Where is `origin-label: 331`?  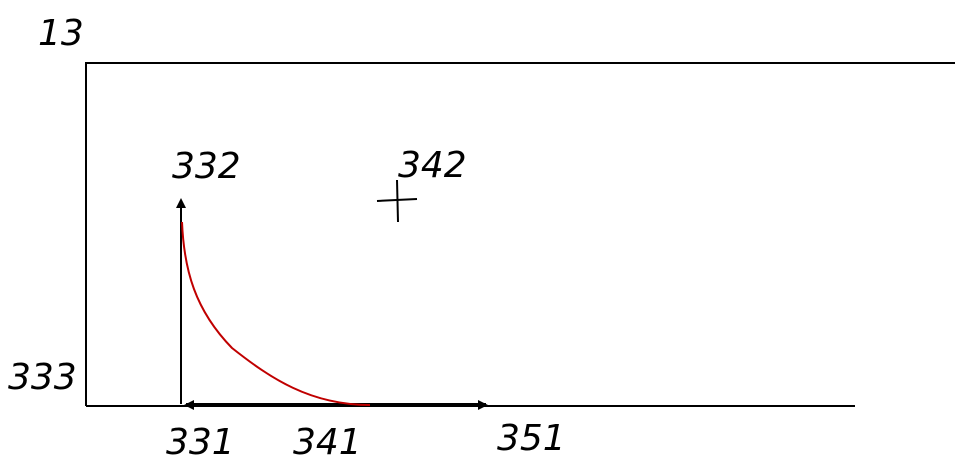
origin-label: 331 is located at coordinates (200, 441).